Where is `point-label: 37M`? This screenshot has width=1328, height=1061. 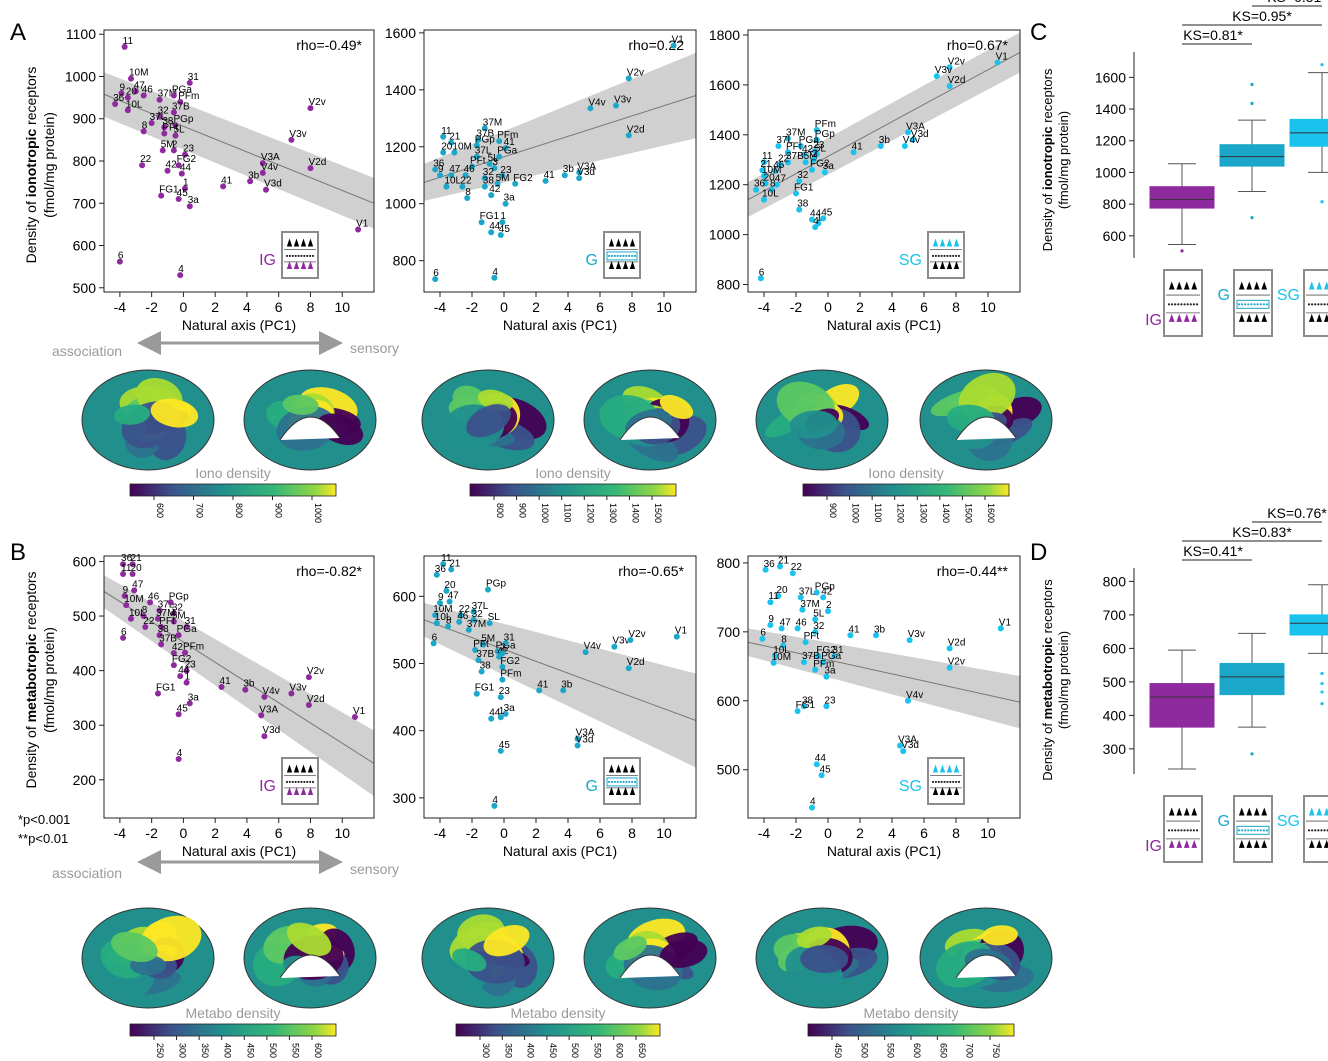 point-label: 37M is located at coordinates (492, 122).